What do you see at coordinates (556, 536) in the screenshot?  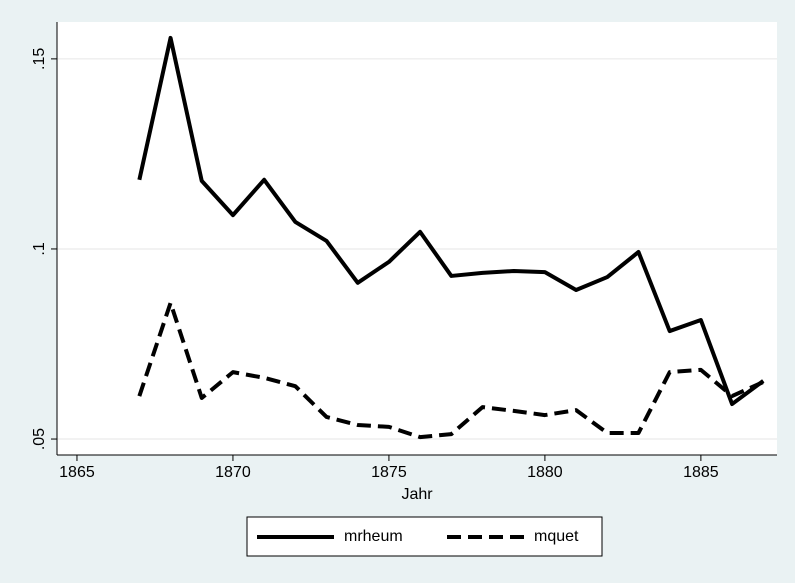 I see `legend-label: mquet` at bounding box center [556, 536].